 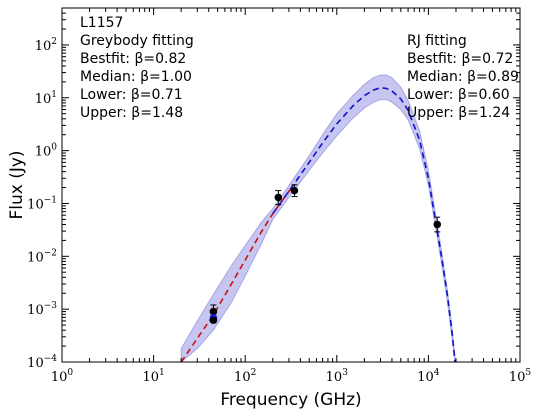 I want to click on y-tick-label: 10⁻³, so click(x=42, y=309).